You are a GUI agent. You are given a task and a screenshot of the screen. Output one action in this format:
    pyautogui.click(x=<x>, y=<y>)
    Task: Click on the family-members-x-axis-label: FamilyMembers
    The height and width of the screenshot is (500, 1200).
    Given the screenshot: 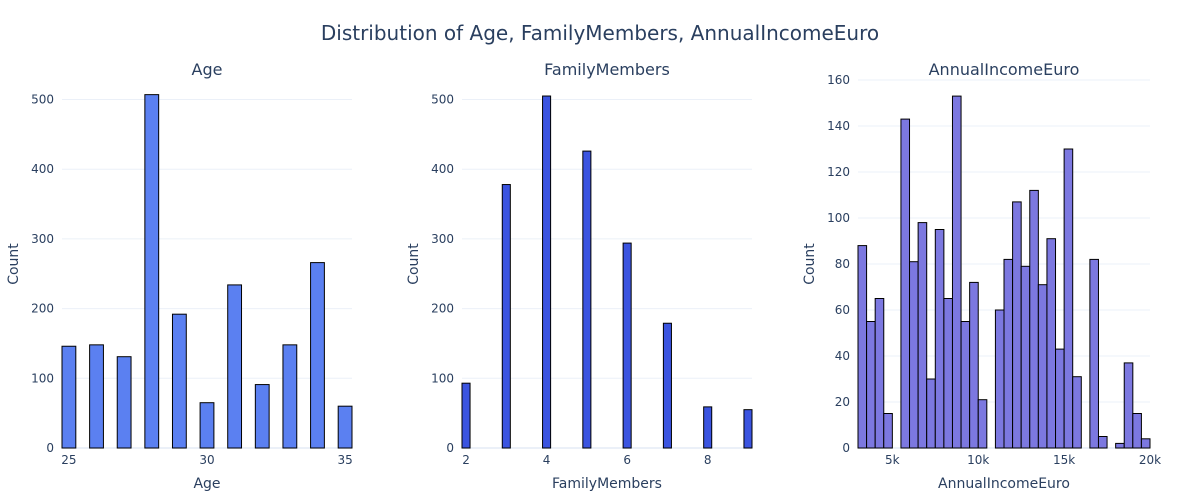 What is the action you would take?
    pyautogui.click(x=607, y=484)
    